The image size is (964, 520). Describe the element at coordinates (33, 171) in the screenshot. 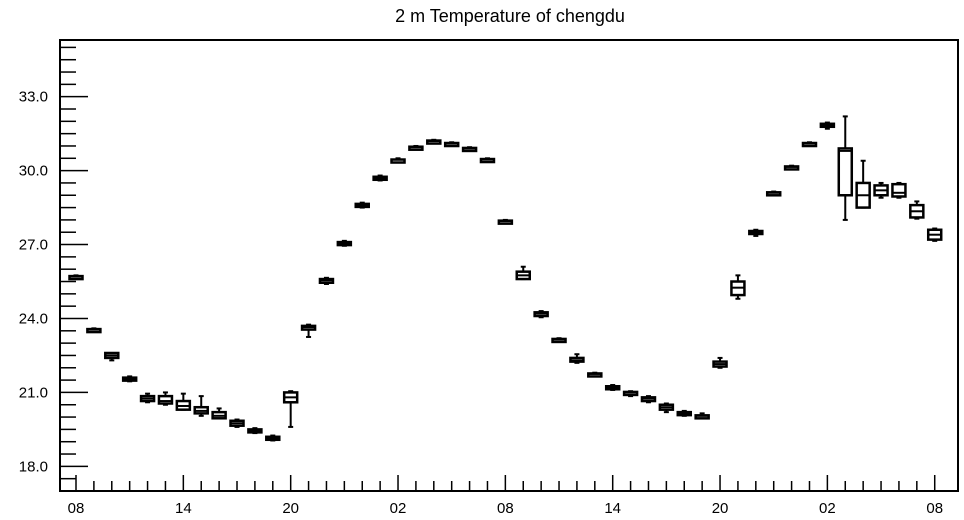

I see `y-tick-label: 30.0` at that location.